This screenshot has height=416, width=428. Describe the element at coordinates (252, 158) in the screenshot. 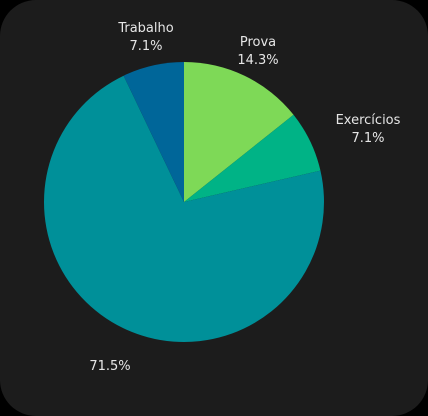

I see `pie-slice-exerc-cios` at that location.